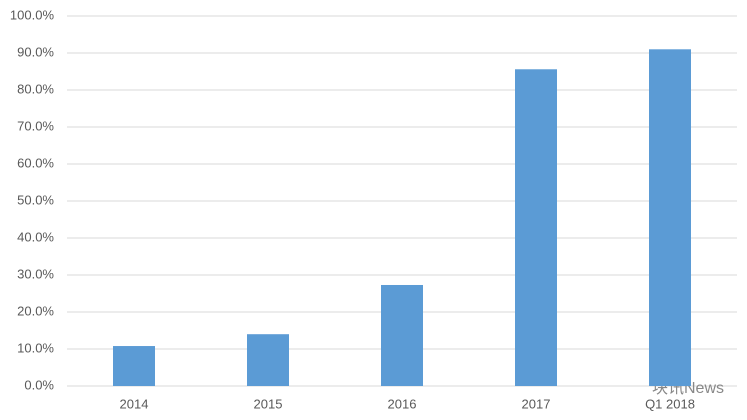  What do you see at coordinates (35, 236) in the screenshot?
I see `y-tick-label: 40.0%` at bounding box center [35, 236].